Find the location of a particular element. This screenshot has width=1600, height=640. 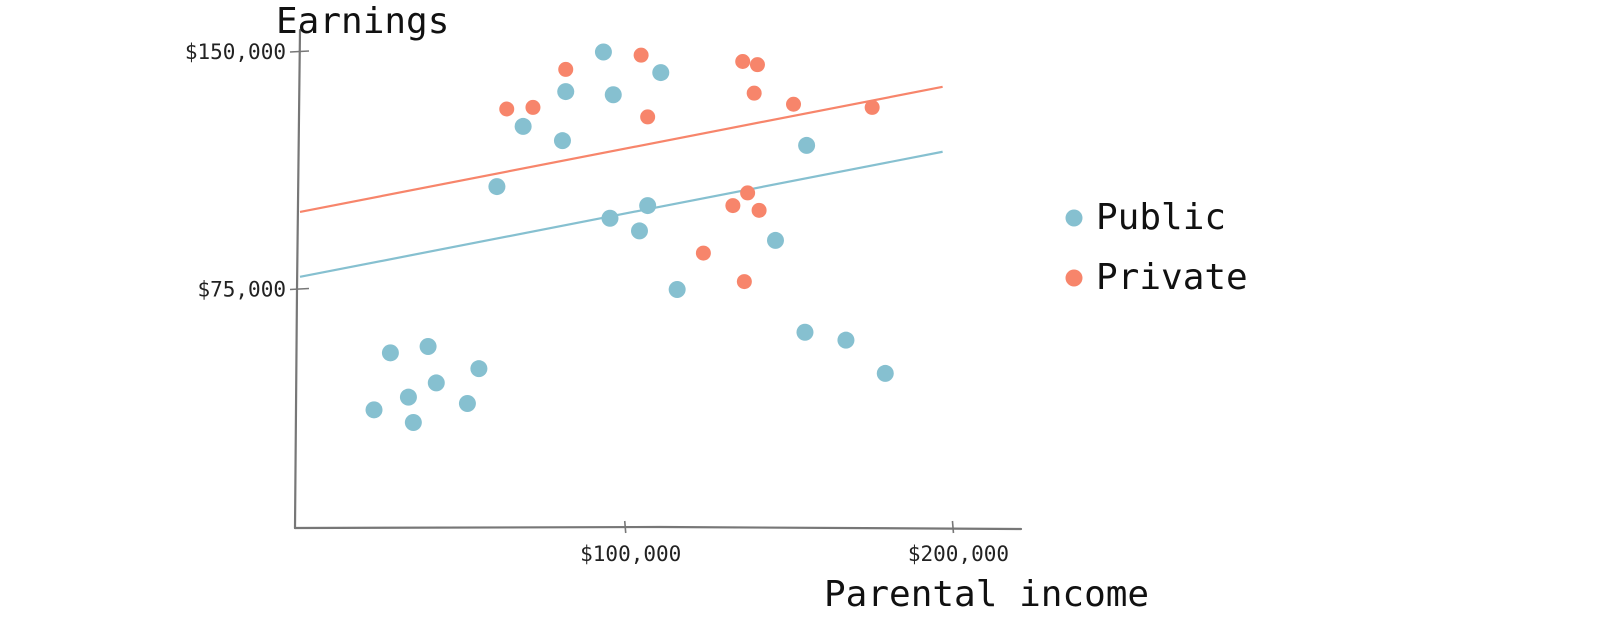

legend: Public Private is located at coordinates (1156, 247).